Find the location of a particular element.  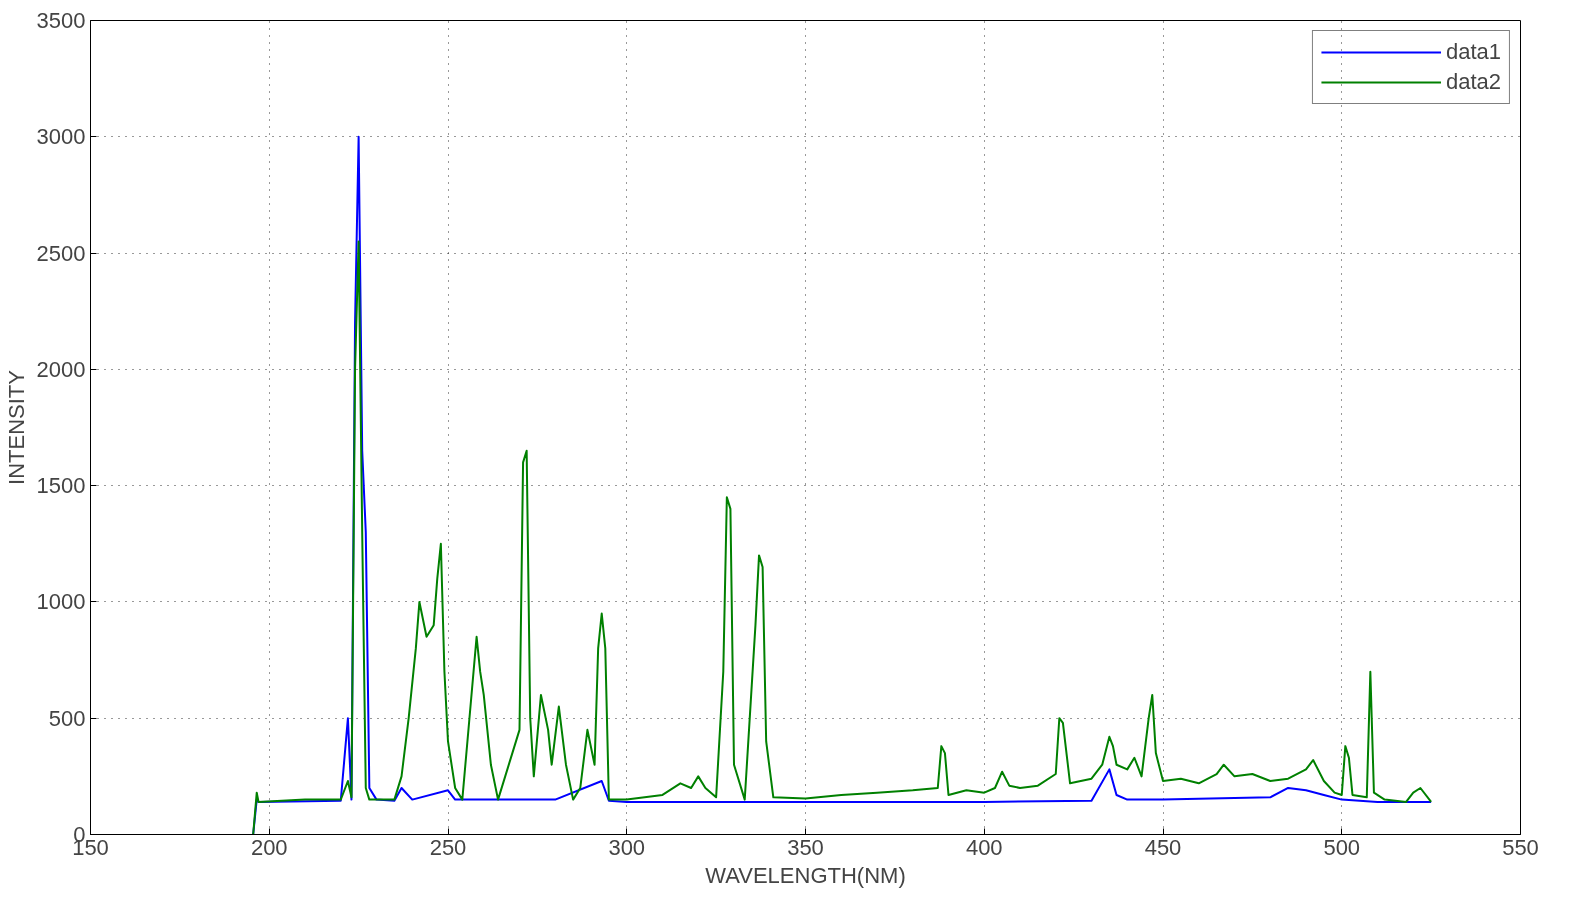

x-tick-label: 500 is located at coordinates (1342, 847).